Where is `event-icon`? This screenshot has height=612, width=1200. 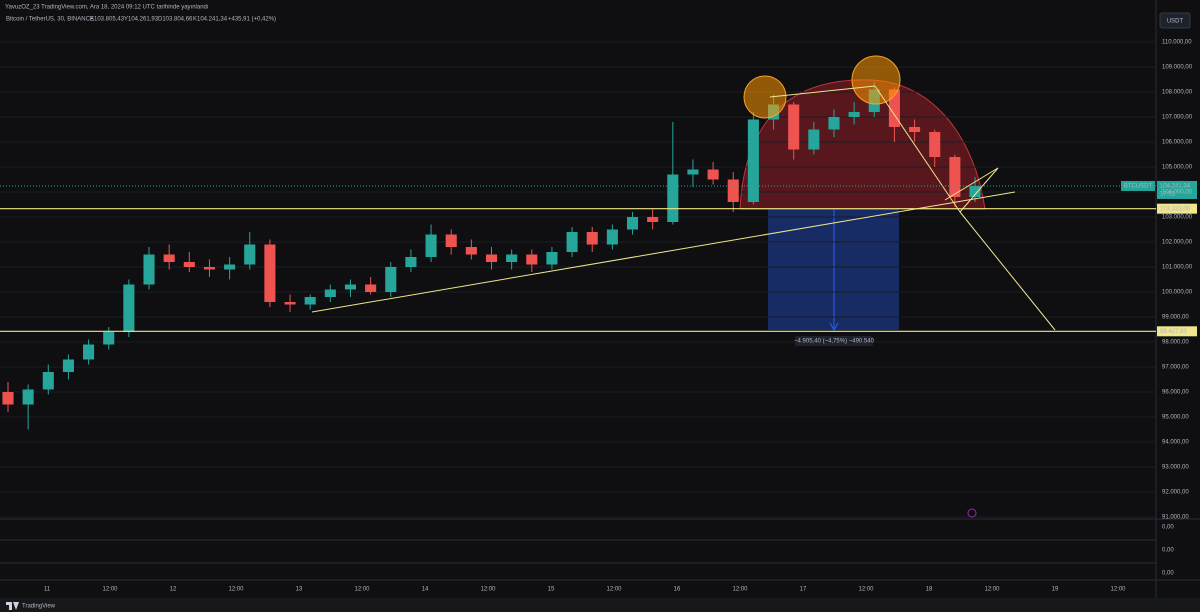 event-icon is located at coordinates (972, 513).